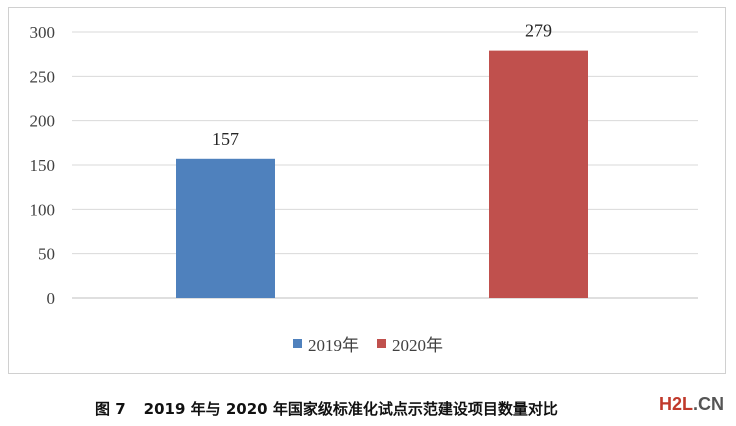  I want to click on legend-item-2019: 2019年, so click(326, 343).